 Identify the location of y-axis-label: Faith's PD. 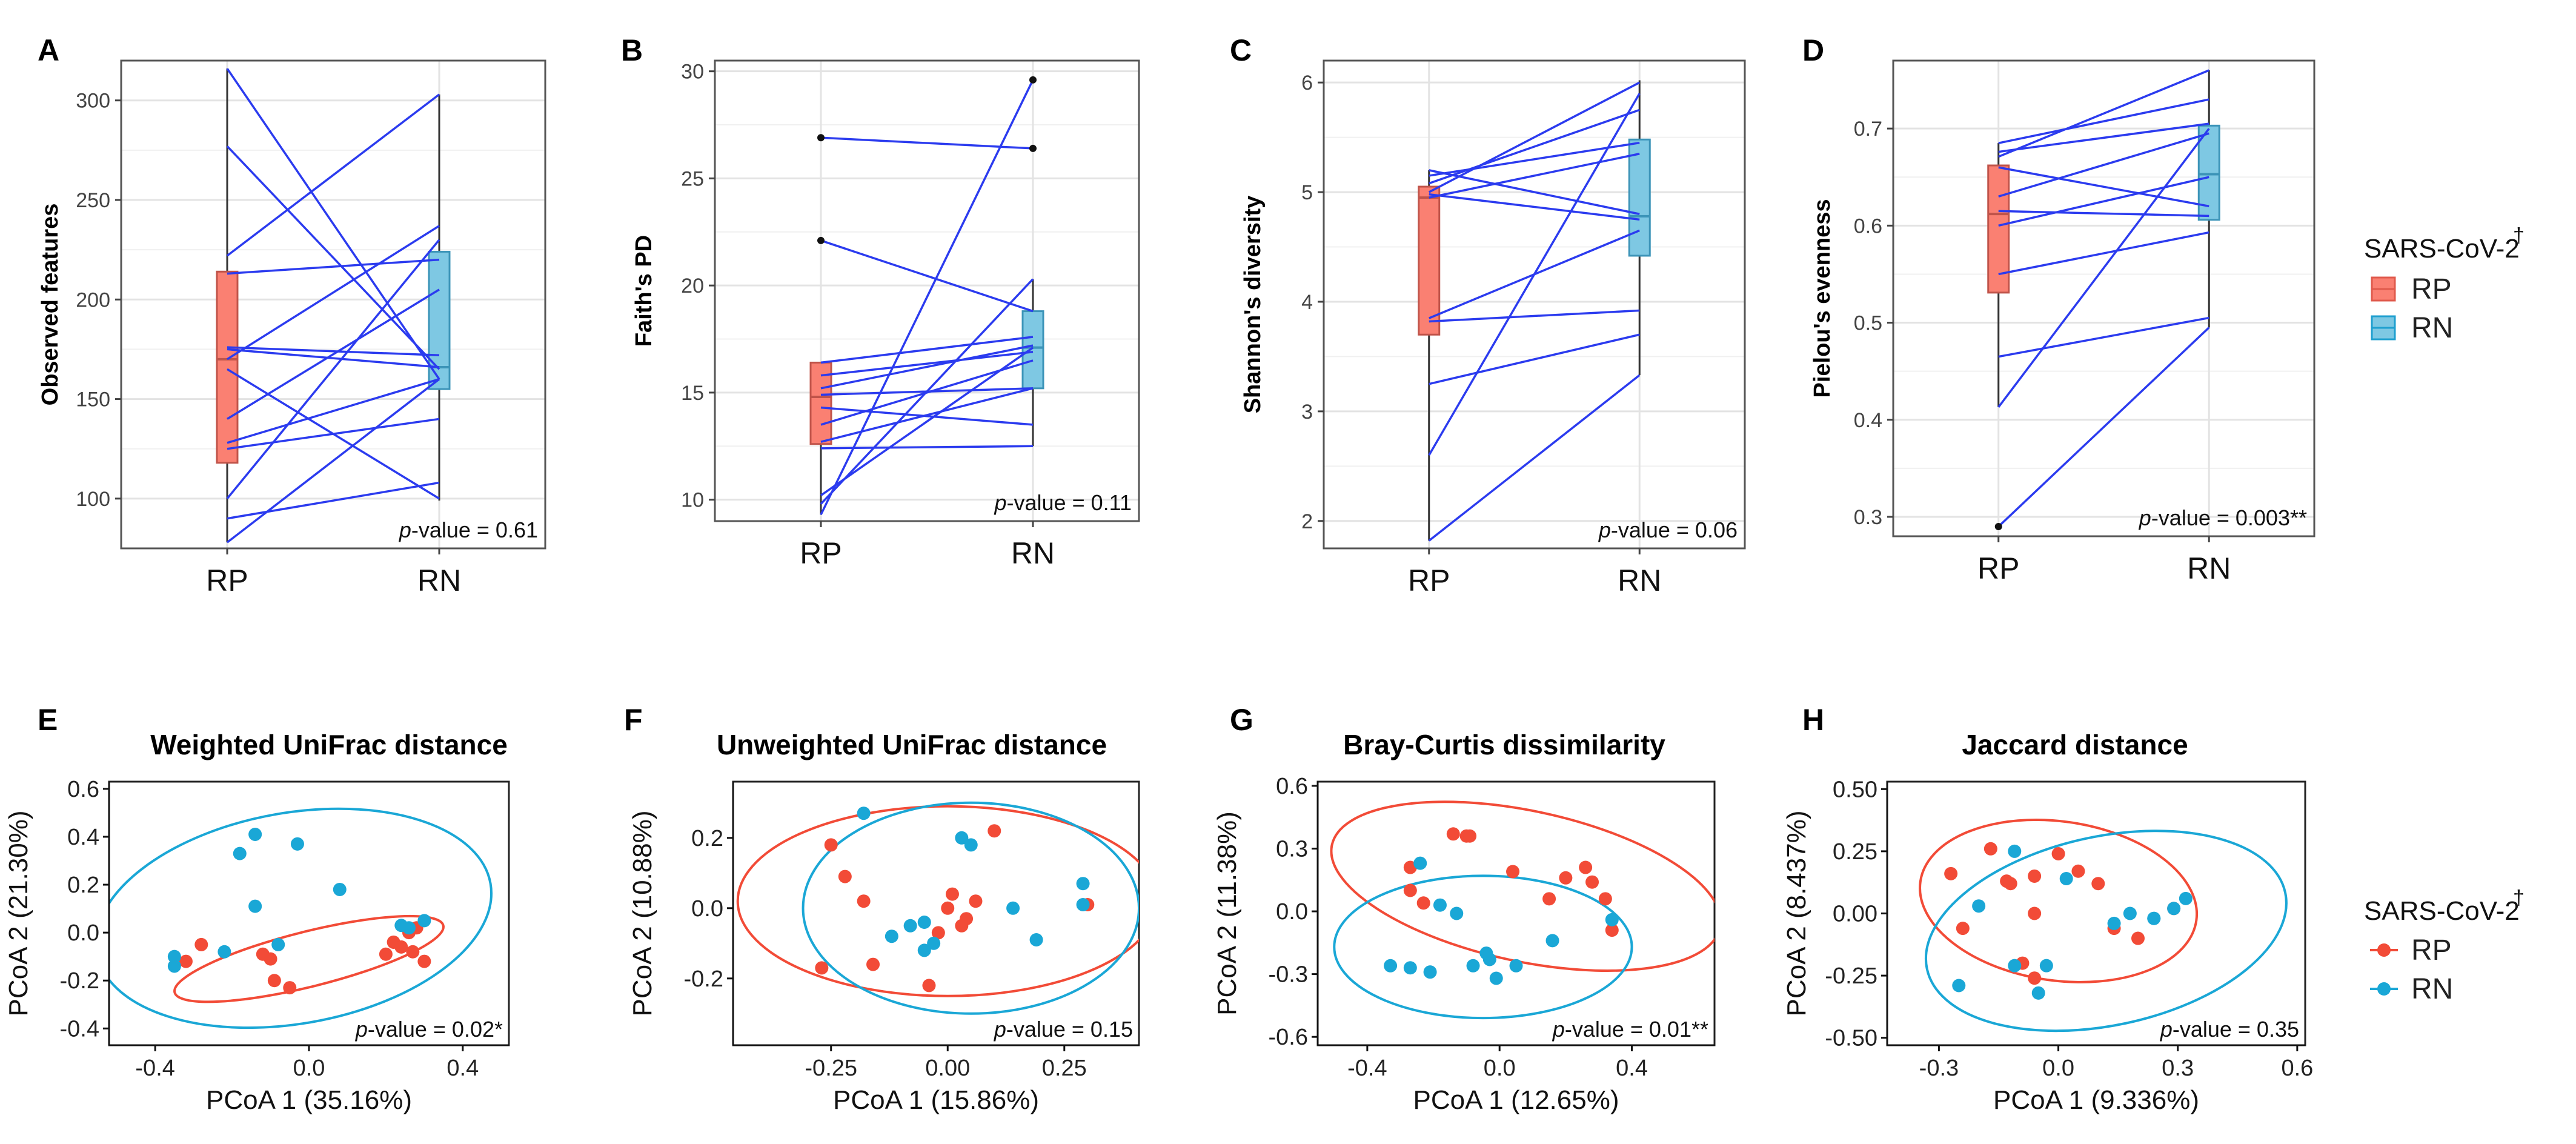
(644, 291).